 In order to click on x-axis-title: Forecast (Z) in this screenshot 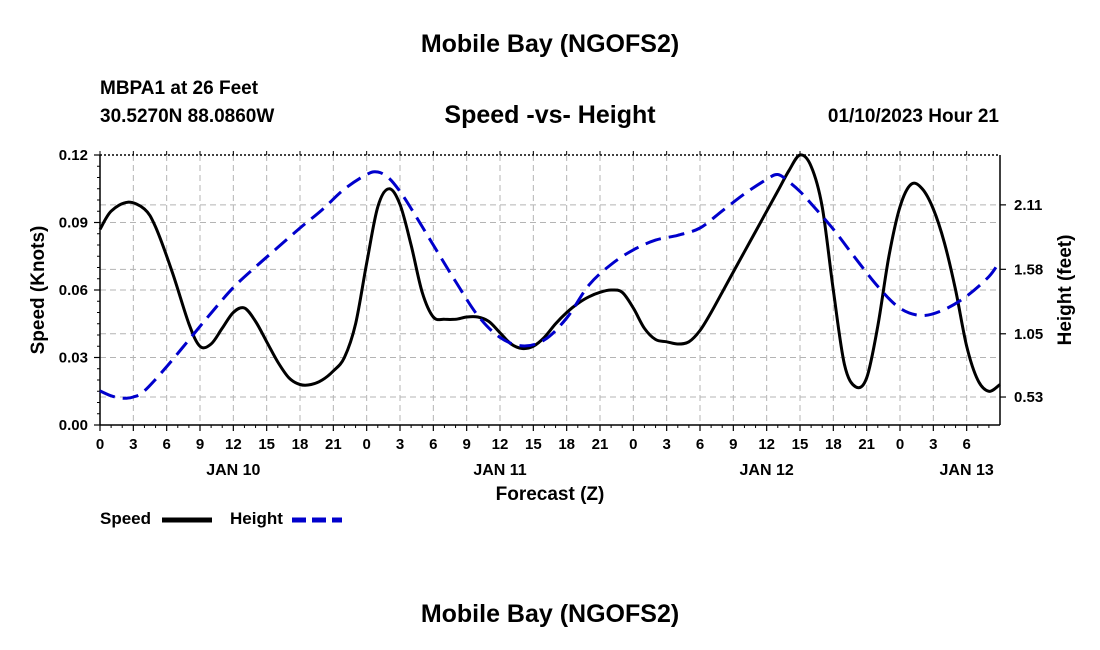, I will do `click(550, 494)`.